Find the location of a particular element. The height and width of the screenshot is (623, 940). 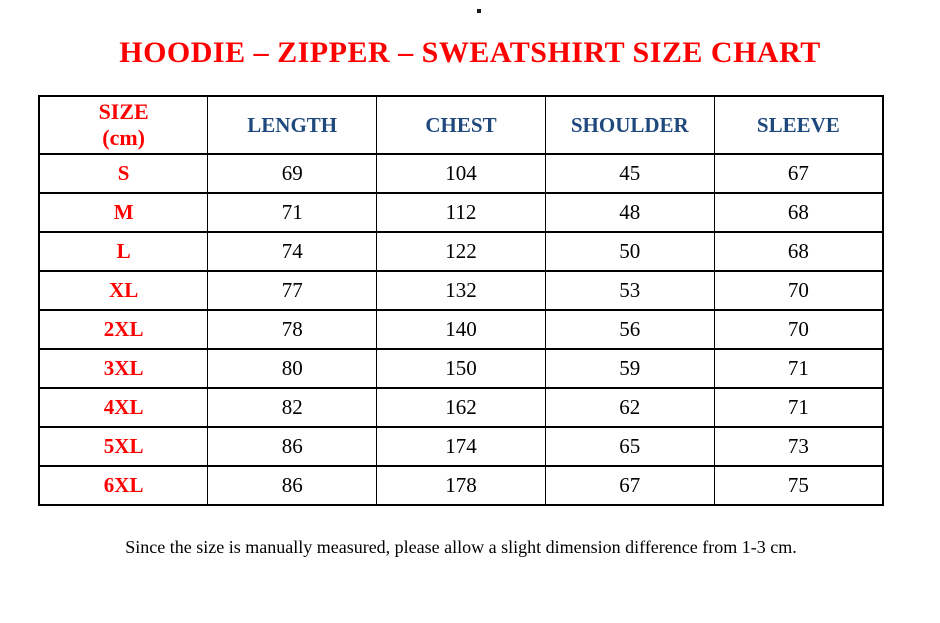

table-row: XL 77 132 53 70 is located at coordinates (461, 290).